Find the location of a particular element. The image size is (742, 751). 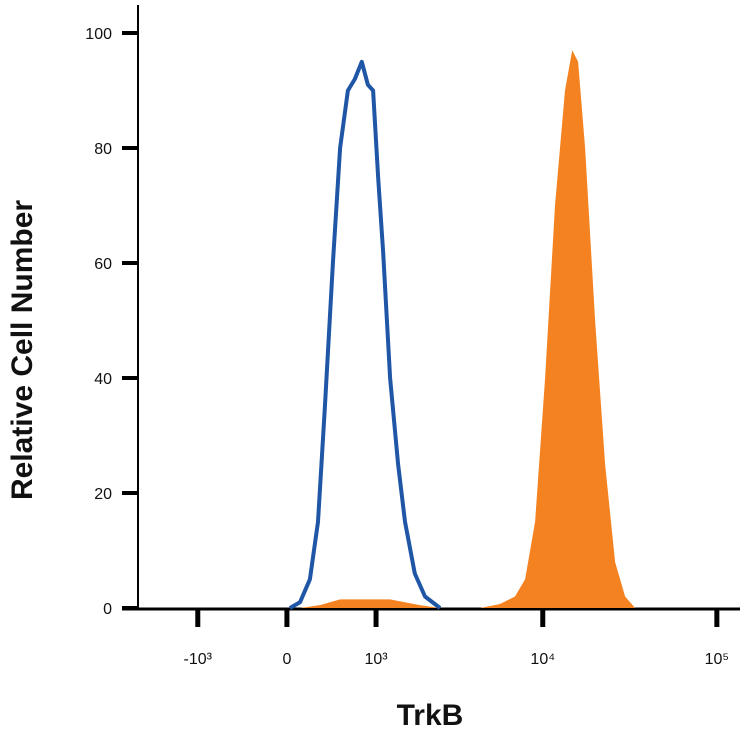

x-tick-label: 10³ is located at coordinates (376, 659).